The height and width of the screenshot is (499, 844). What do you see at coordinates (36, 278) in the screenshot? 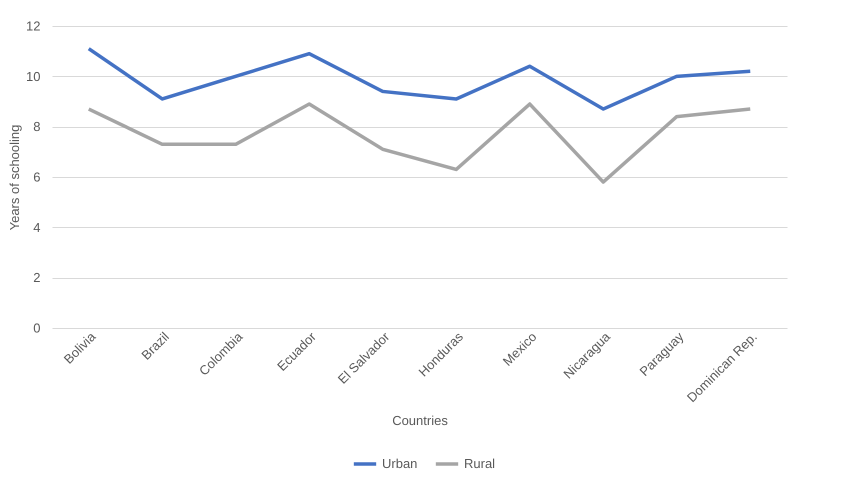
I see `y-tick-label: 2` at bounding box center [36, 278].